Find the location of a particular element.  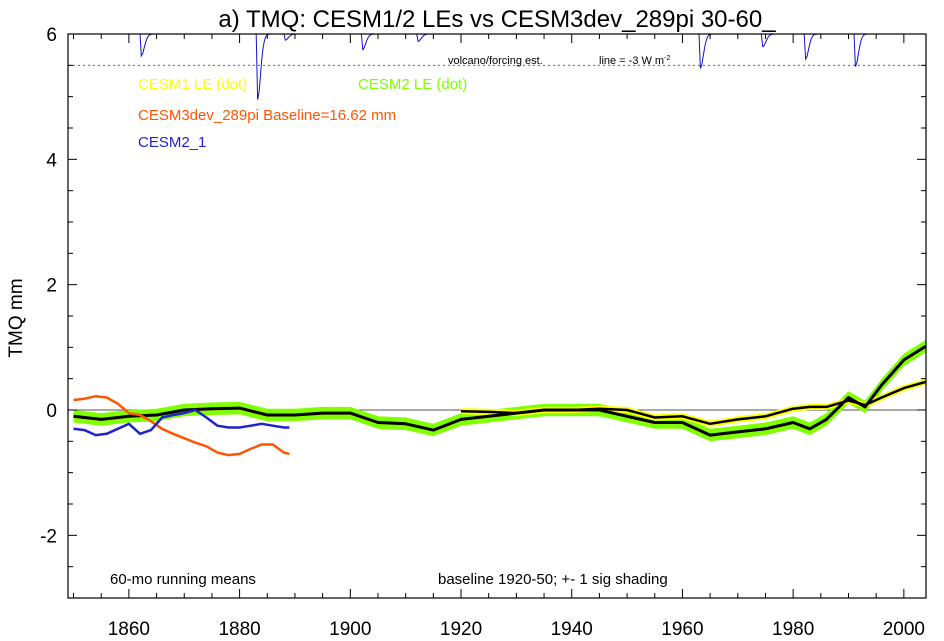

y-tick-label: 4 is located at coordinates (51, 160).